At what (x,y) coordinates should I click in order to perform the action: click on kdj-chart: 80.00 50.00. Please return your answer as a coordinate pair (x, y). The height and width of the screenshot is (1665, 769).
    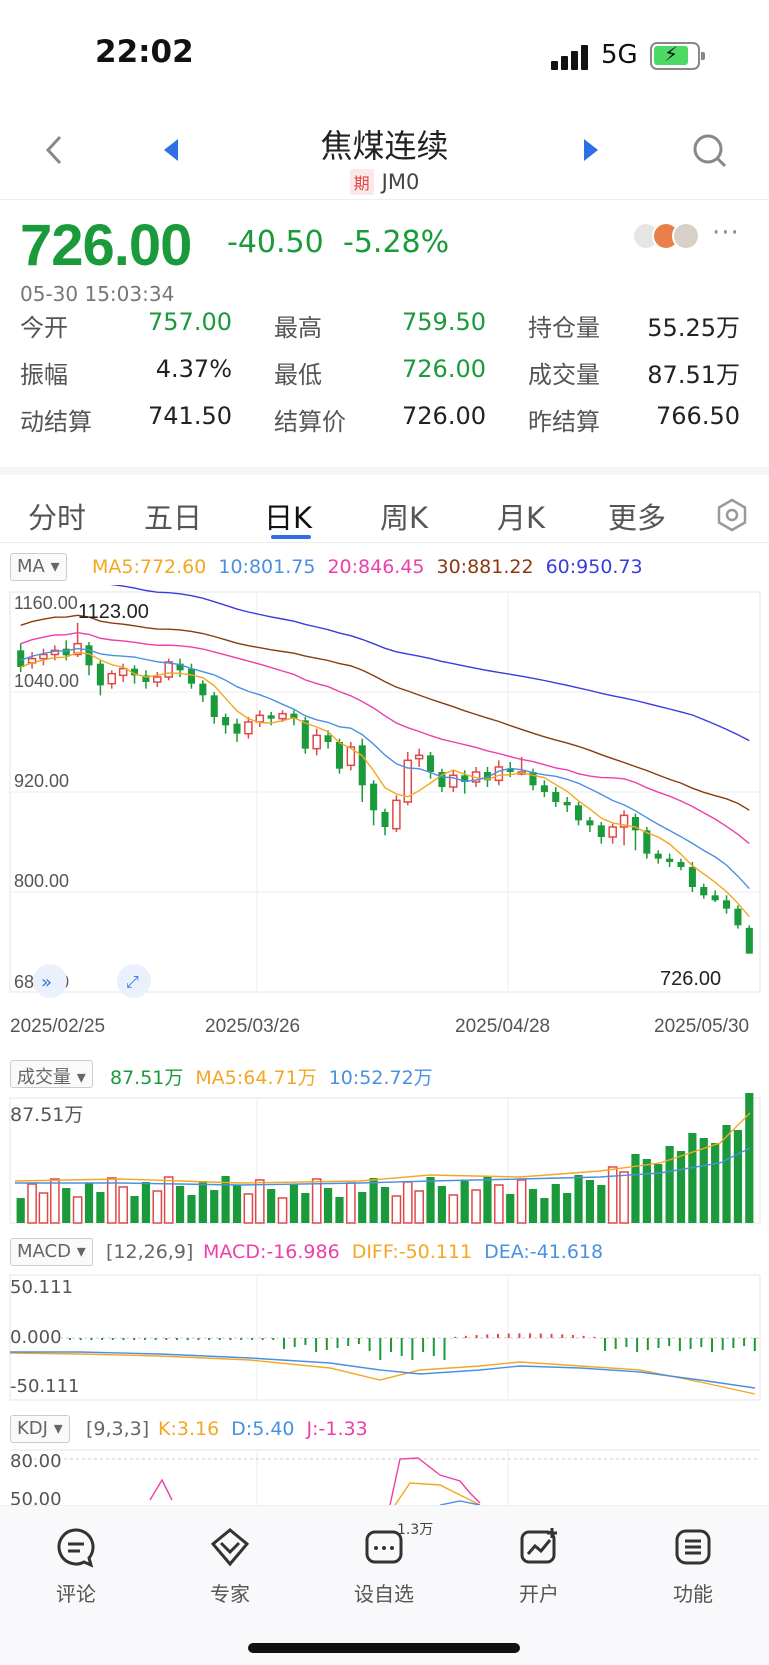
    Looking at the image, I should click on (384, 1475).